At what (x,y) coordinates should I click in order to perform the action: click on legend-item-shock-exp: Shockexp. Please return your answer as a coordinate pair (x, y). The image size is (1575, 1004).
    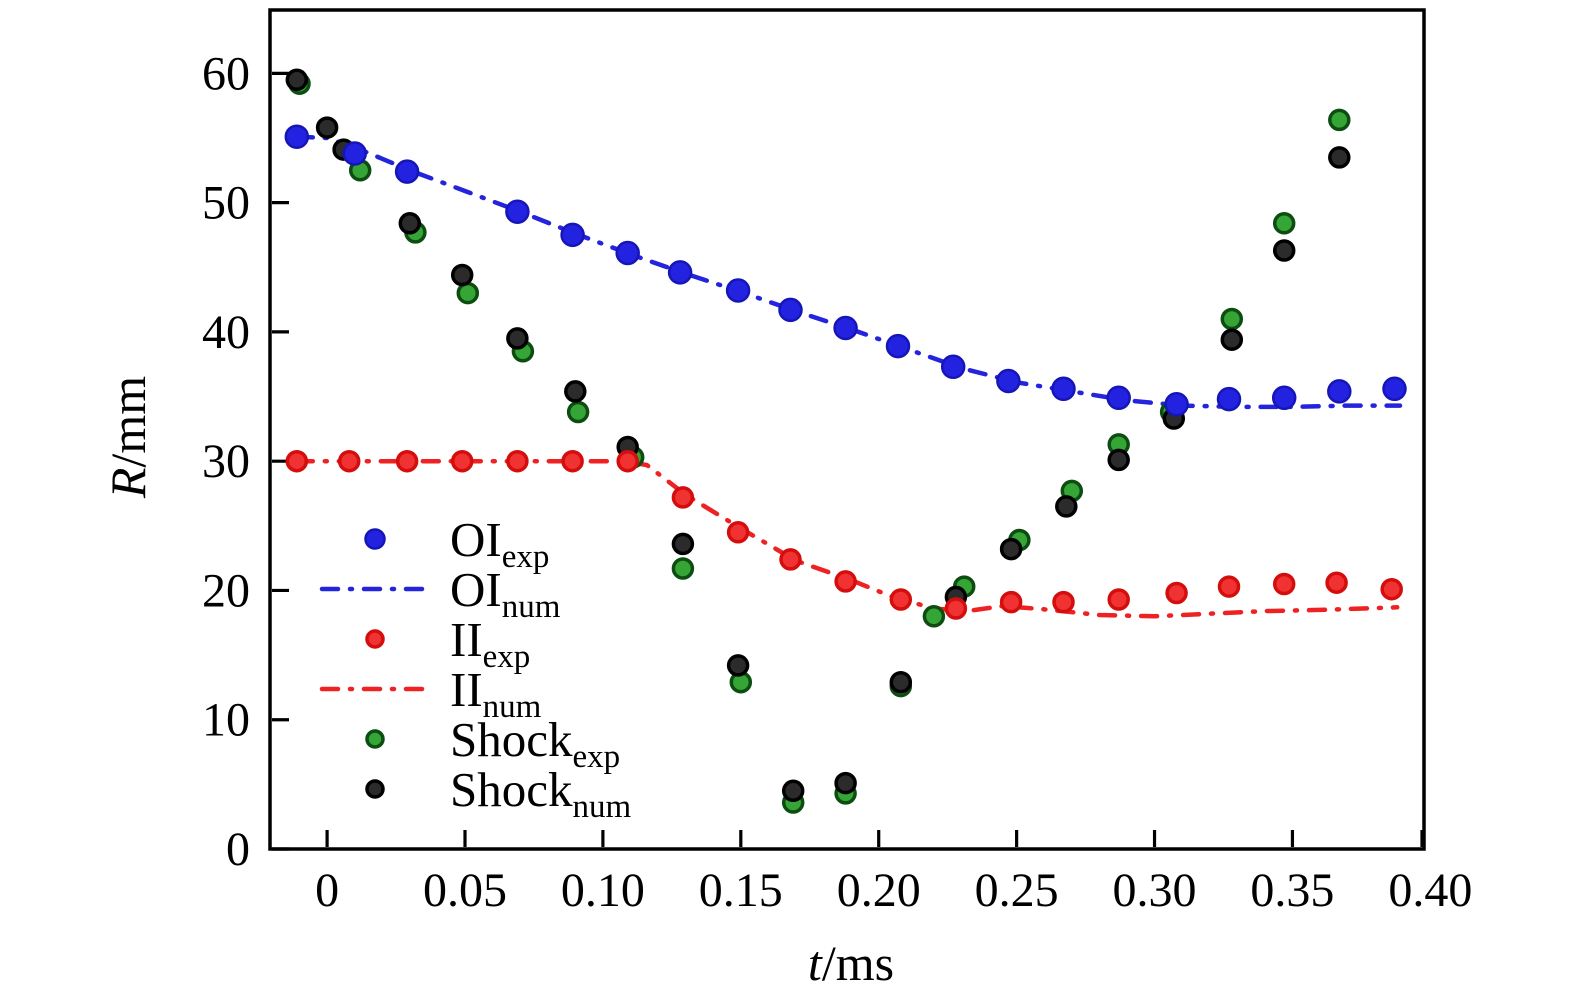
    Looking at the image, I should click on (470, 743).